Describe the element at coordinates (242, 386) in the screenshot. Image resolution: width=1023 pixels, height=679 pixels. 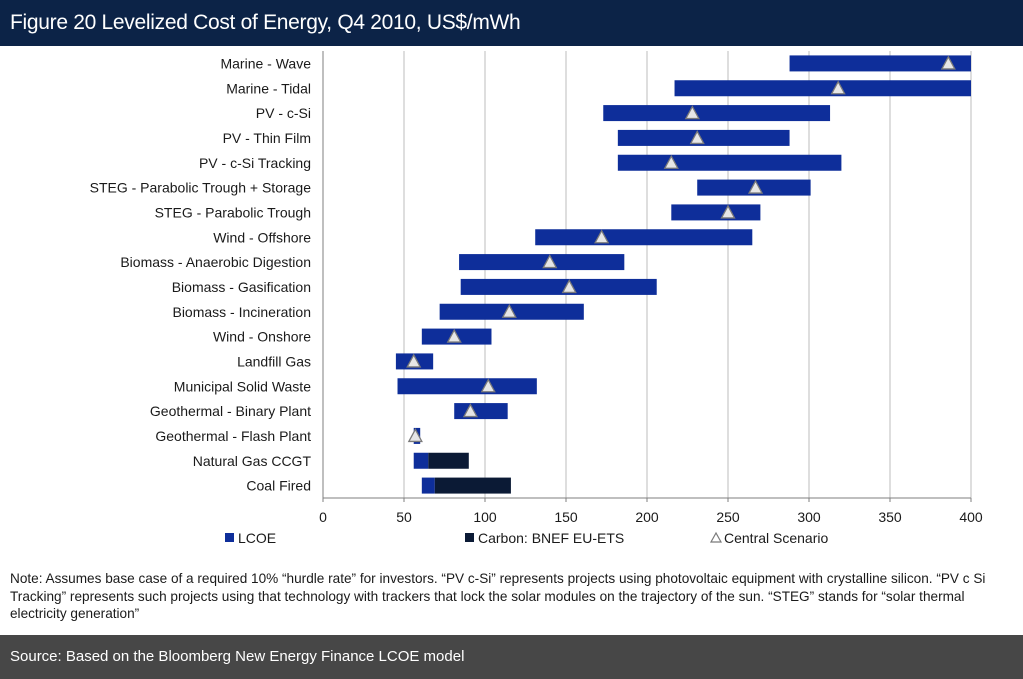
I see `y-category-label: Municipal Solid Waste` at that location.